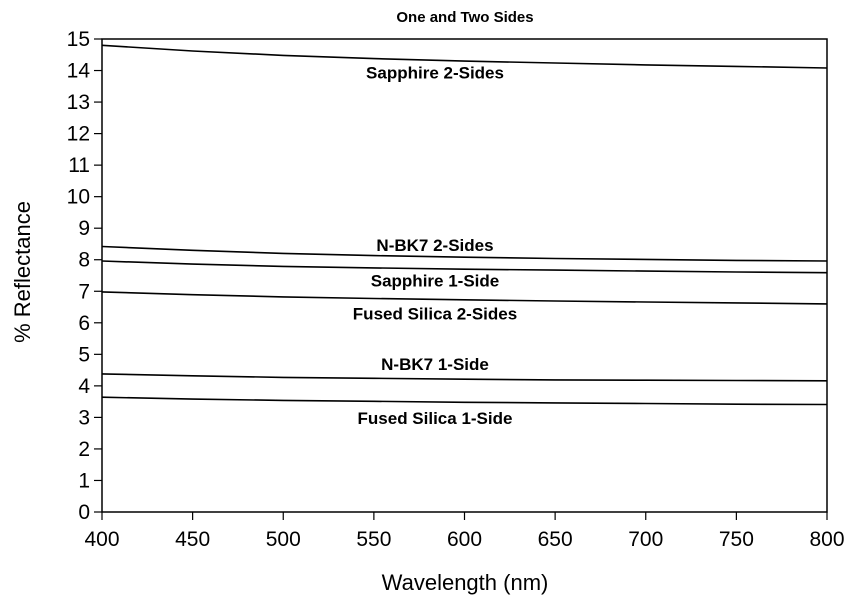 The image size is (853, 600). I want to click on y-tick-label: 11, so click(79, 165).